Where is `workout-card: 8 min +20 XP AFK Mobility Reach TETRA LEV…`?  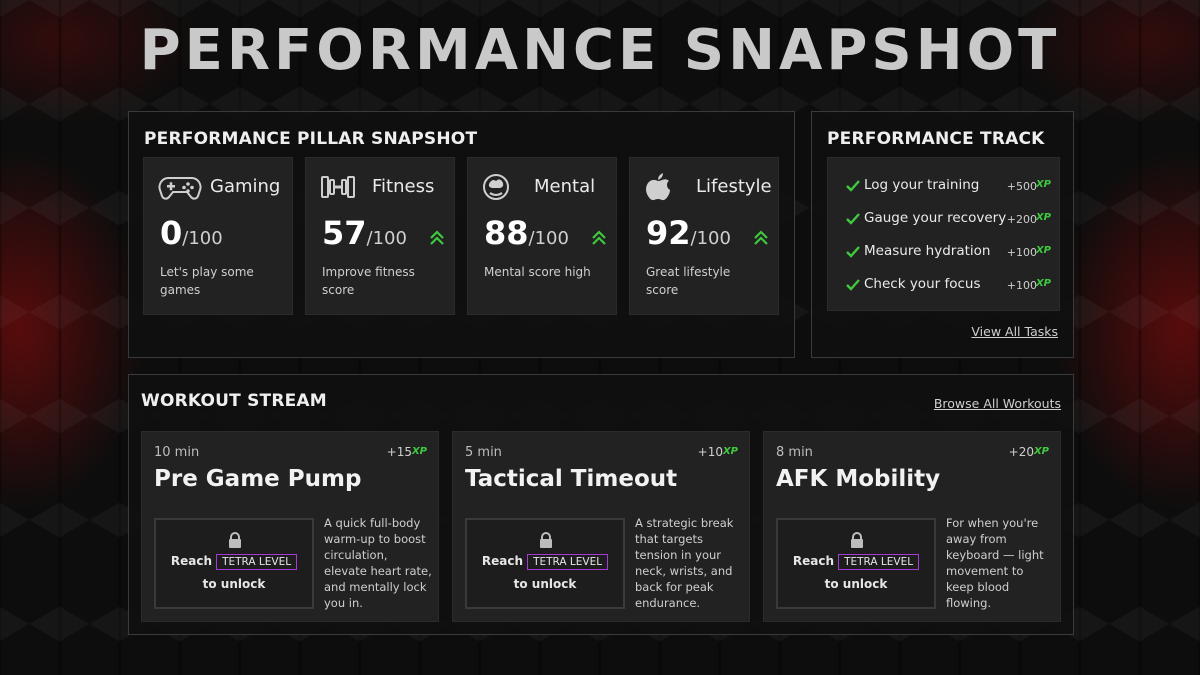
workout-card: 8 min +20 XP AFK Mobility Reach TETRA LEV… is located at coordinates (912, 526).